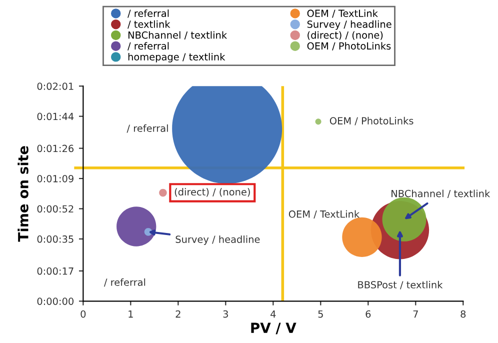  What do you see at coordinates (55, 271) in the screenshot?
I see `y-tick-label: 0:00:17` at bounding box center [55, 271].